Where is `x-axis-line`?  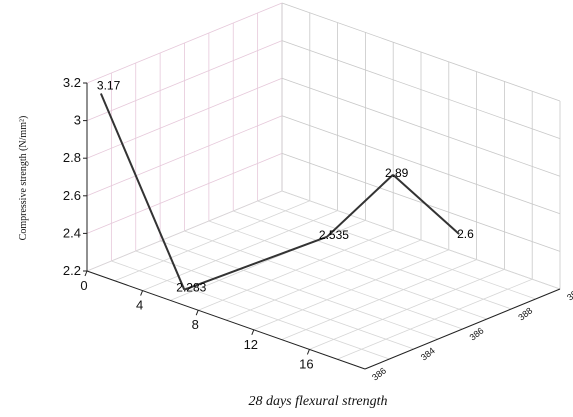 x-axis-line is located at coordinates (226, 320).